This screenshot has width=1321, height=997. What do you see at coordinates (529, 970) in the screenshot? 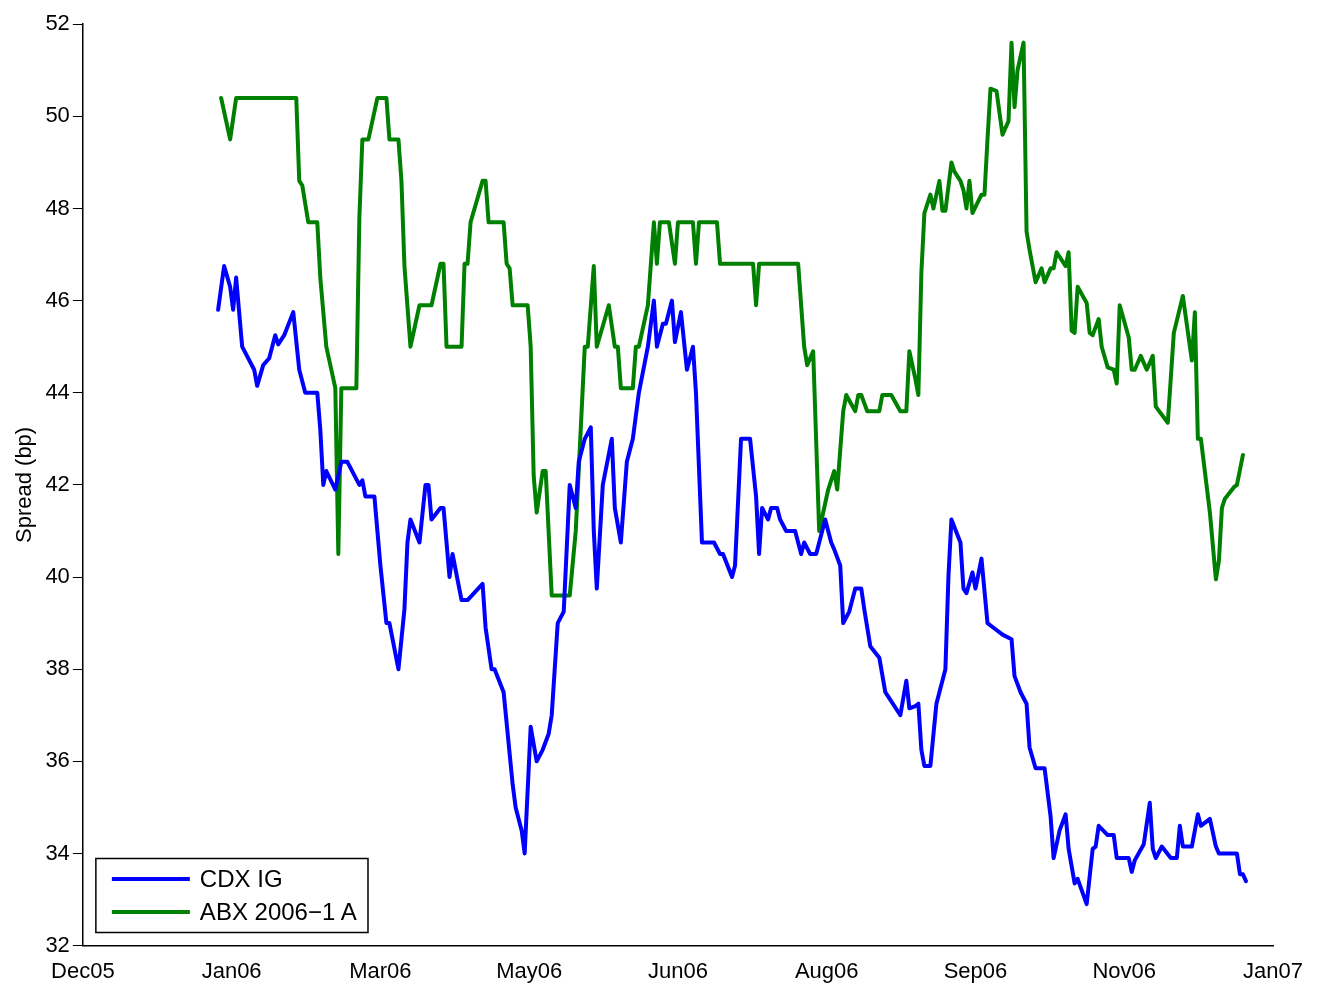
I see `x-tick-label: May06` at bounding box center [529, 970].